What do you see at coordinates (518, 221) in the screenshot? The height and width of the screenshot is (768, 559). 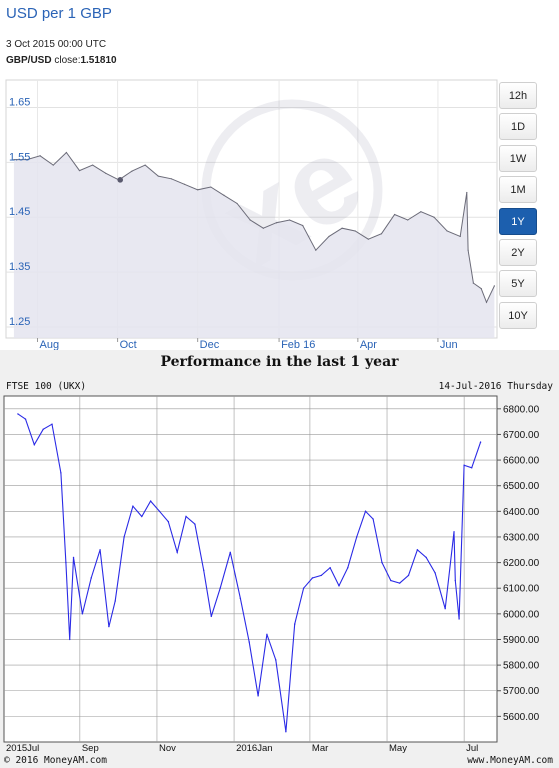 I see `range-button-1y: 1Y` at bounding box center [518, 221].